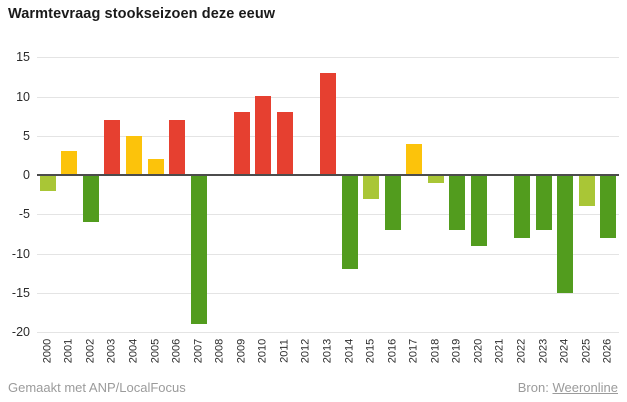  I want to click on x-axis-tick-label: 2014, so click(349, 351).